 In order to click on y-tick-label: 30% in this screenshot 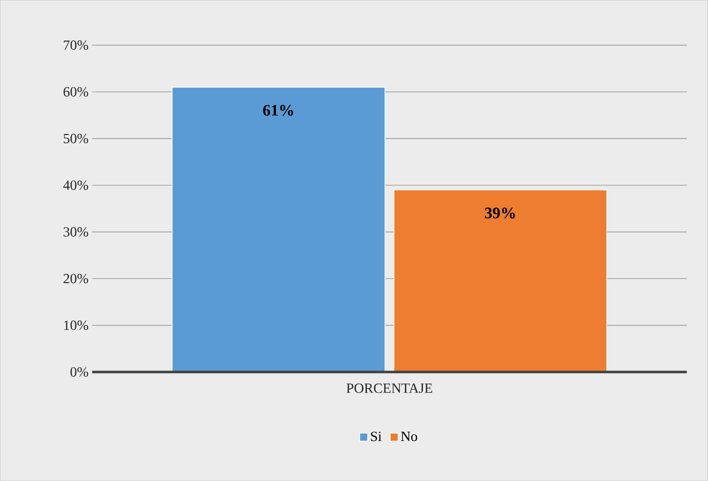, I will do `click(76, 232)`.